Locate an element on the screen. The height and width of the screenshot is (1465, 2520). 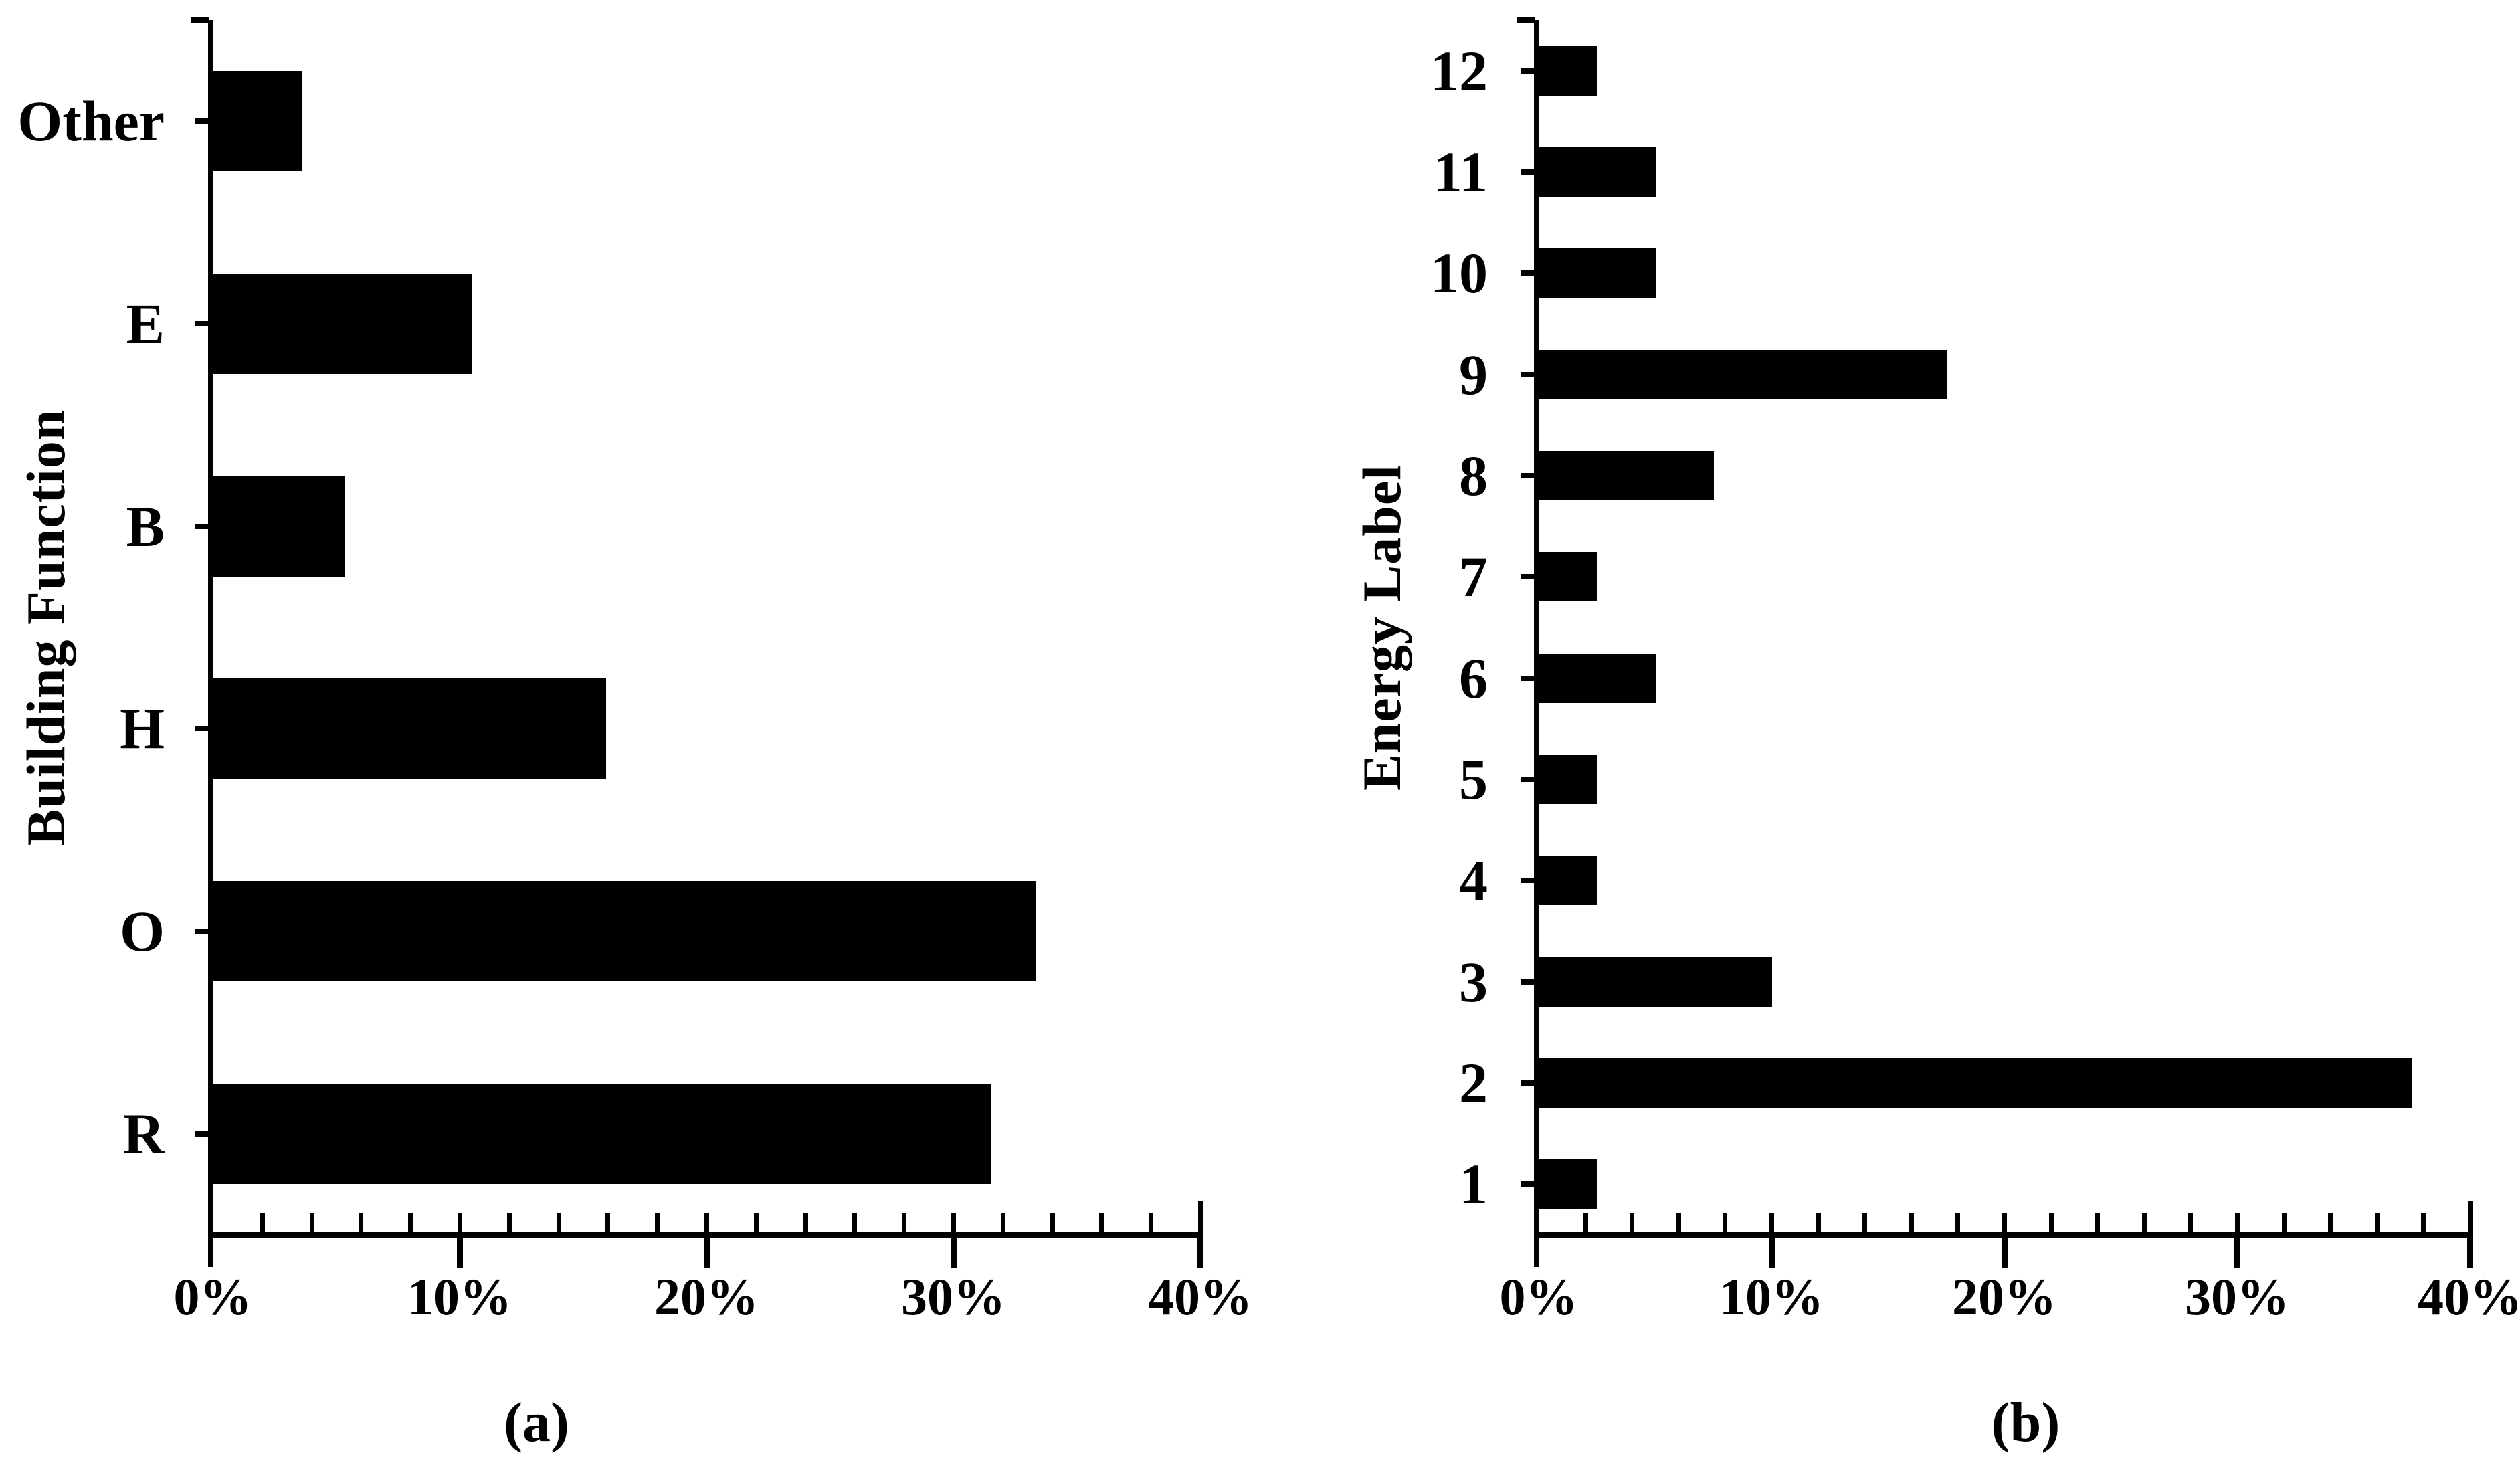
category-label: 10 is located at coordinates (1459, 273).